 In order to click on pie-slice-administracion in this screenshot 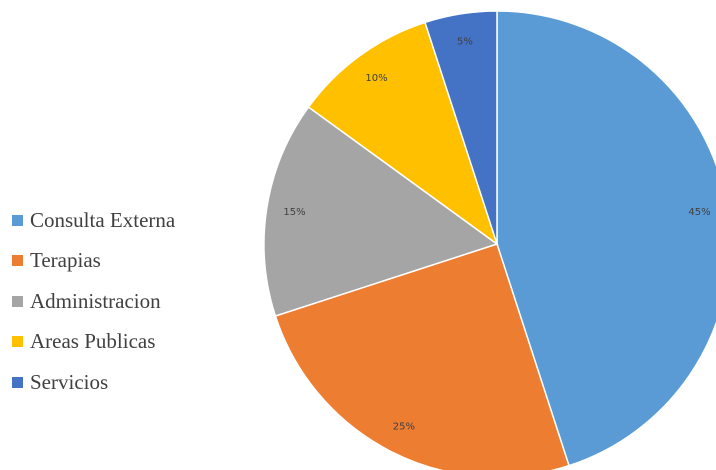, I will do `click(381, 211)`.